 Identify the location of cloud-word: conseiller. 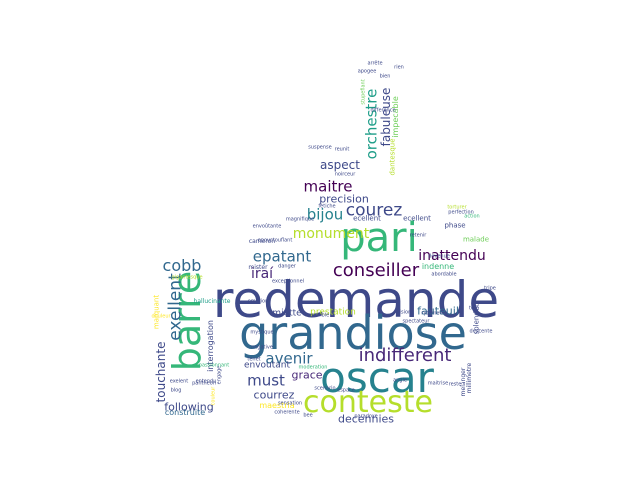
(376, 270).